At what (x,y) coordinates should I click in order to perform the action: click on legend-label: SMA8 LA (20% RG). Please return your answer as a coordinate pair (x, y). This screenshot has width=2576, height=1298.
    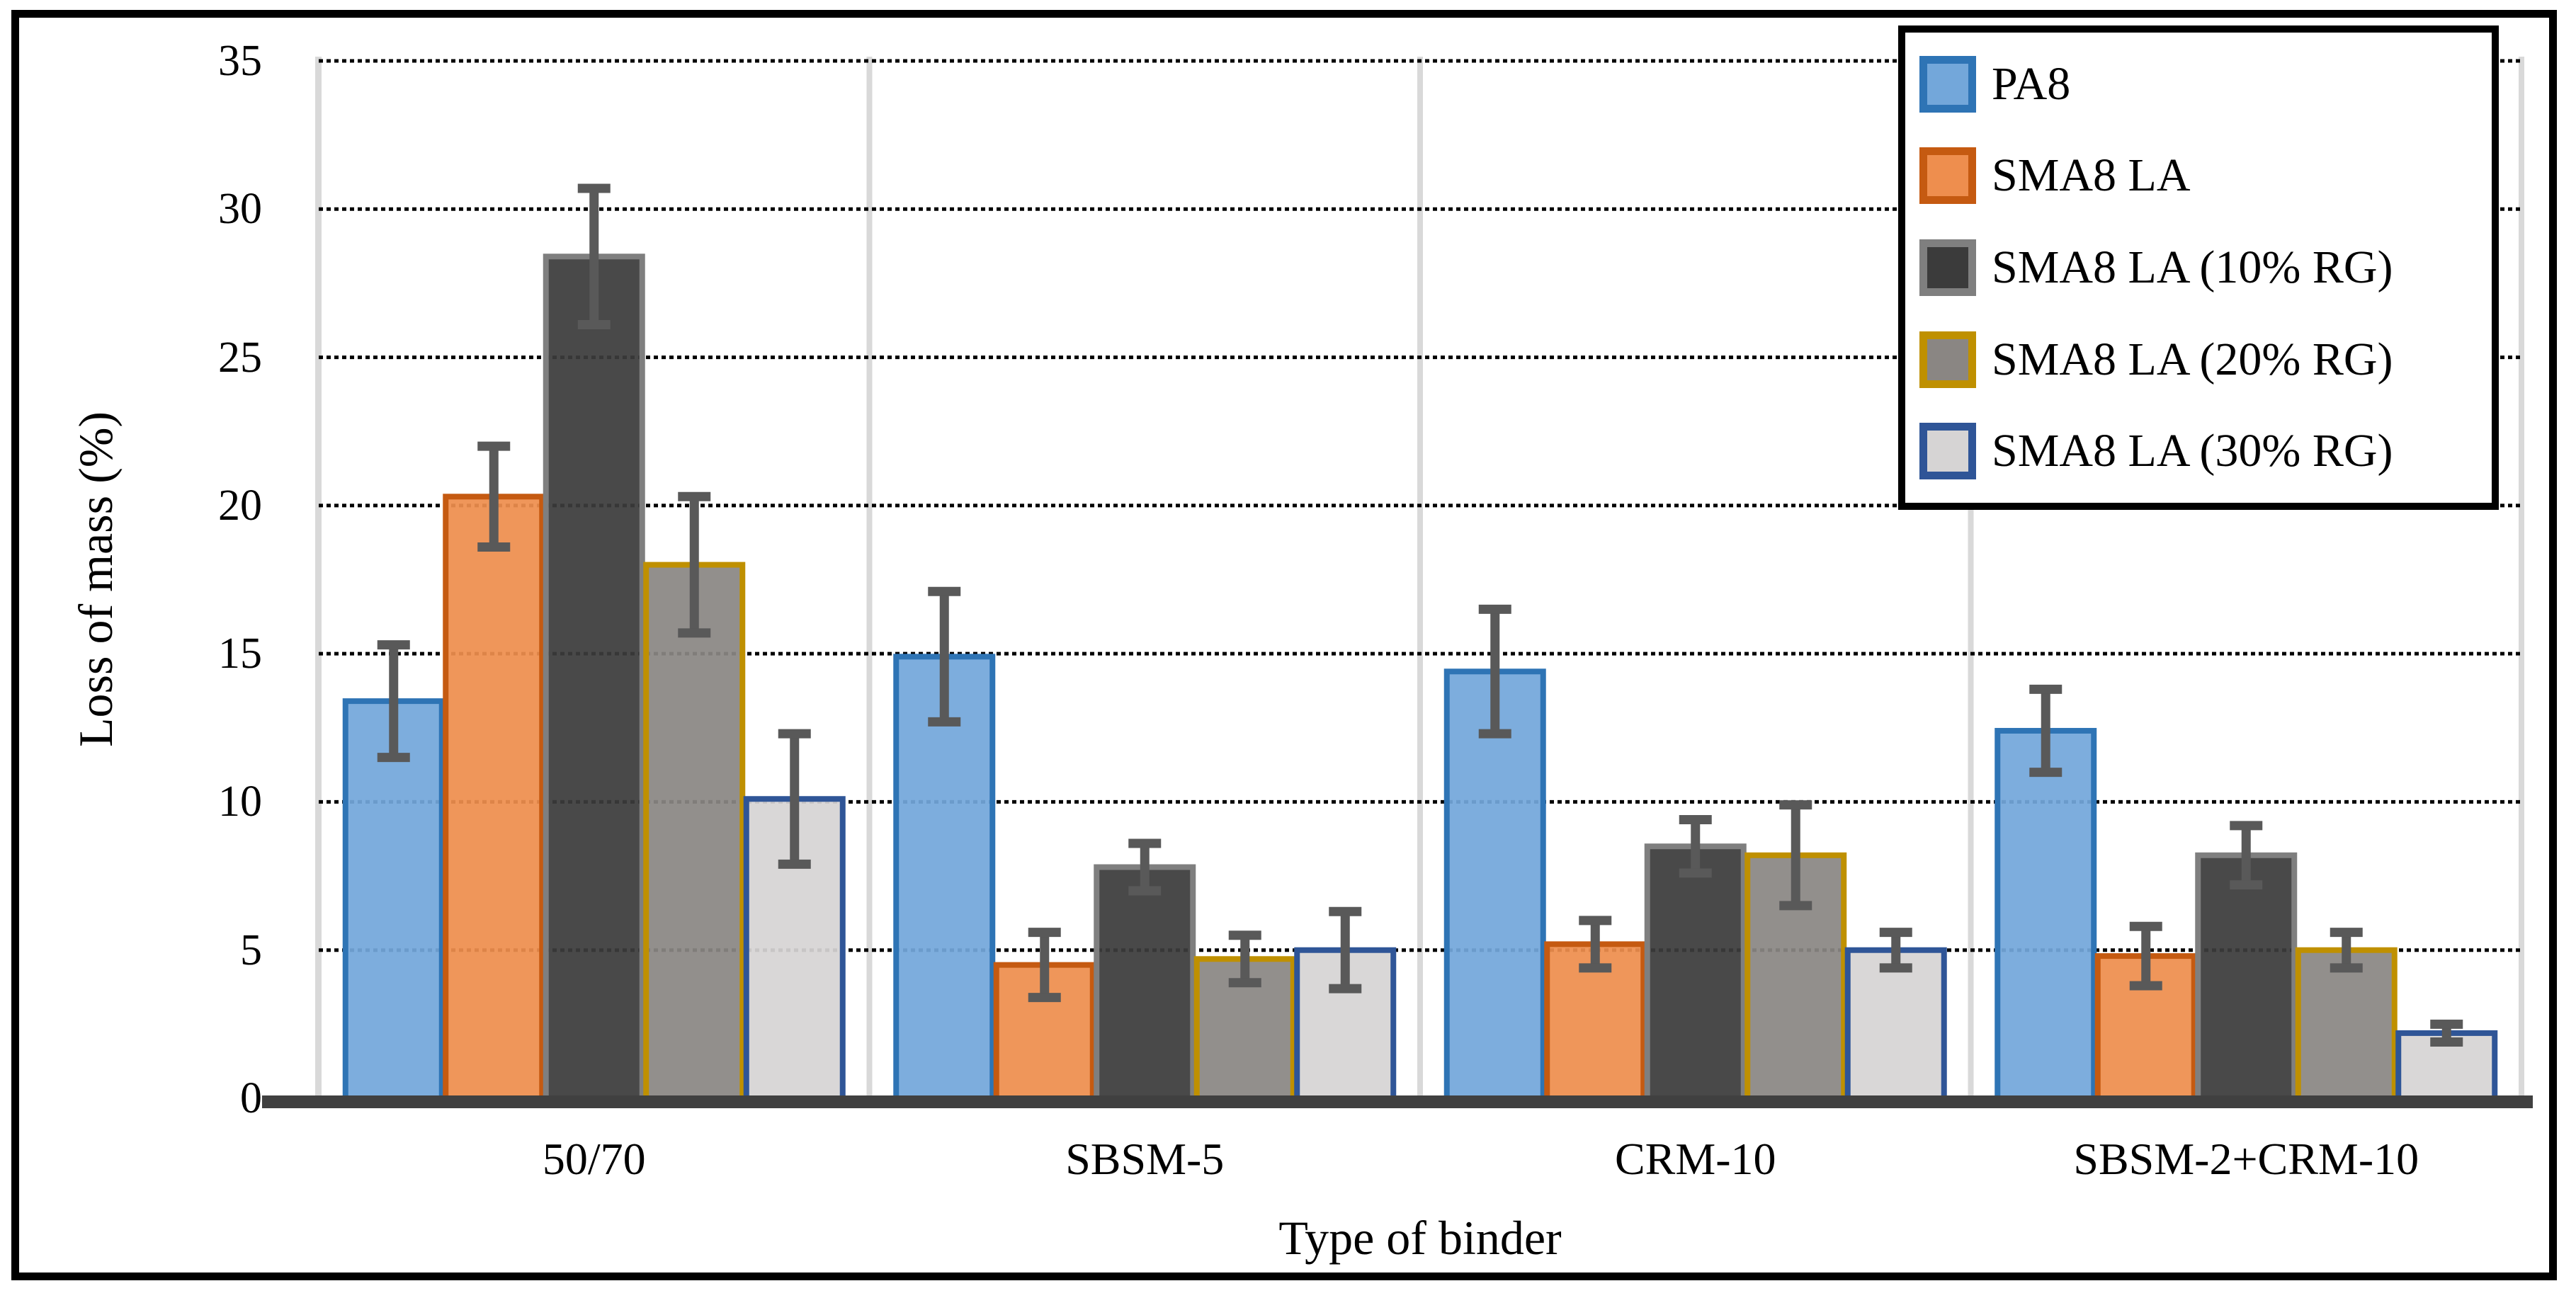
    Looking at the image, I should click on (2192, 359).